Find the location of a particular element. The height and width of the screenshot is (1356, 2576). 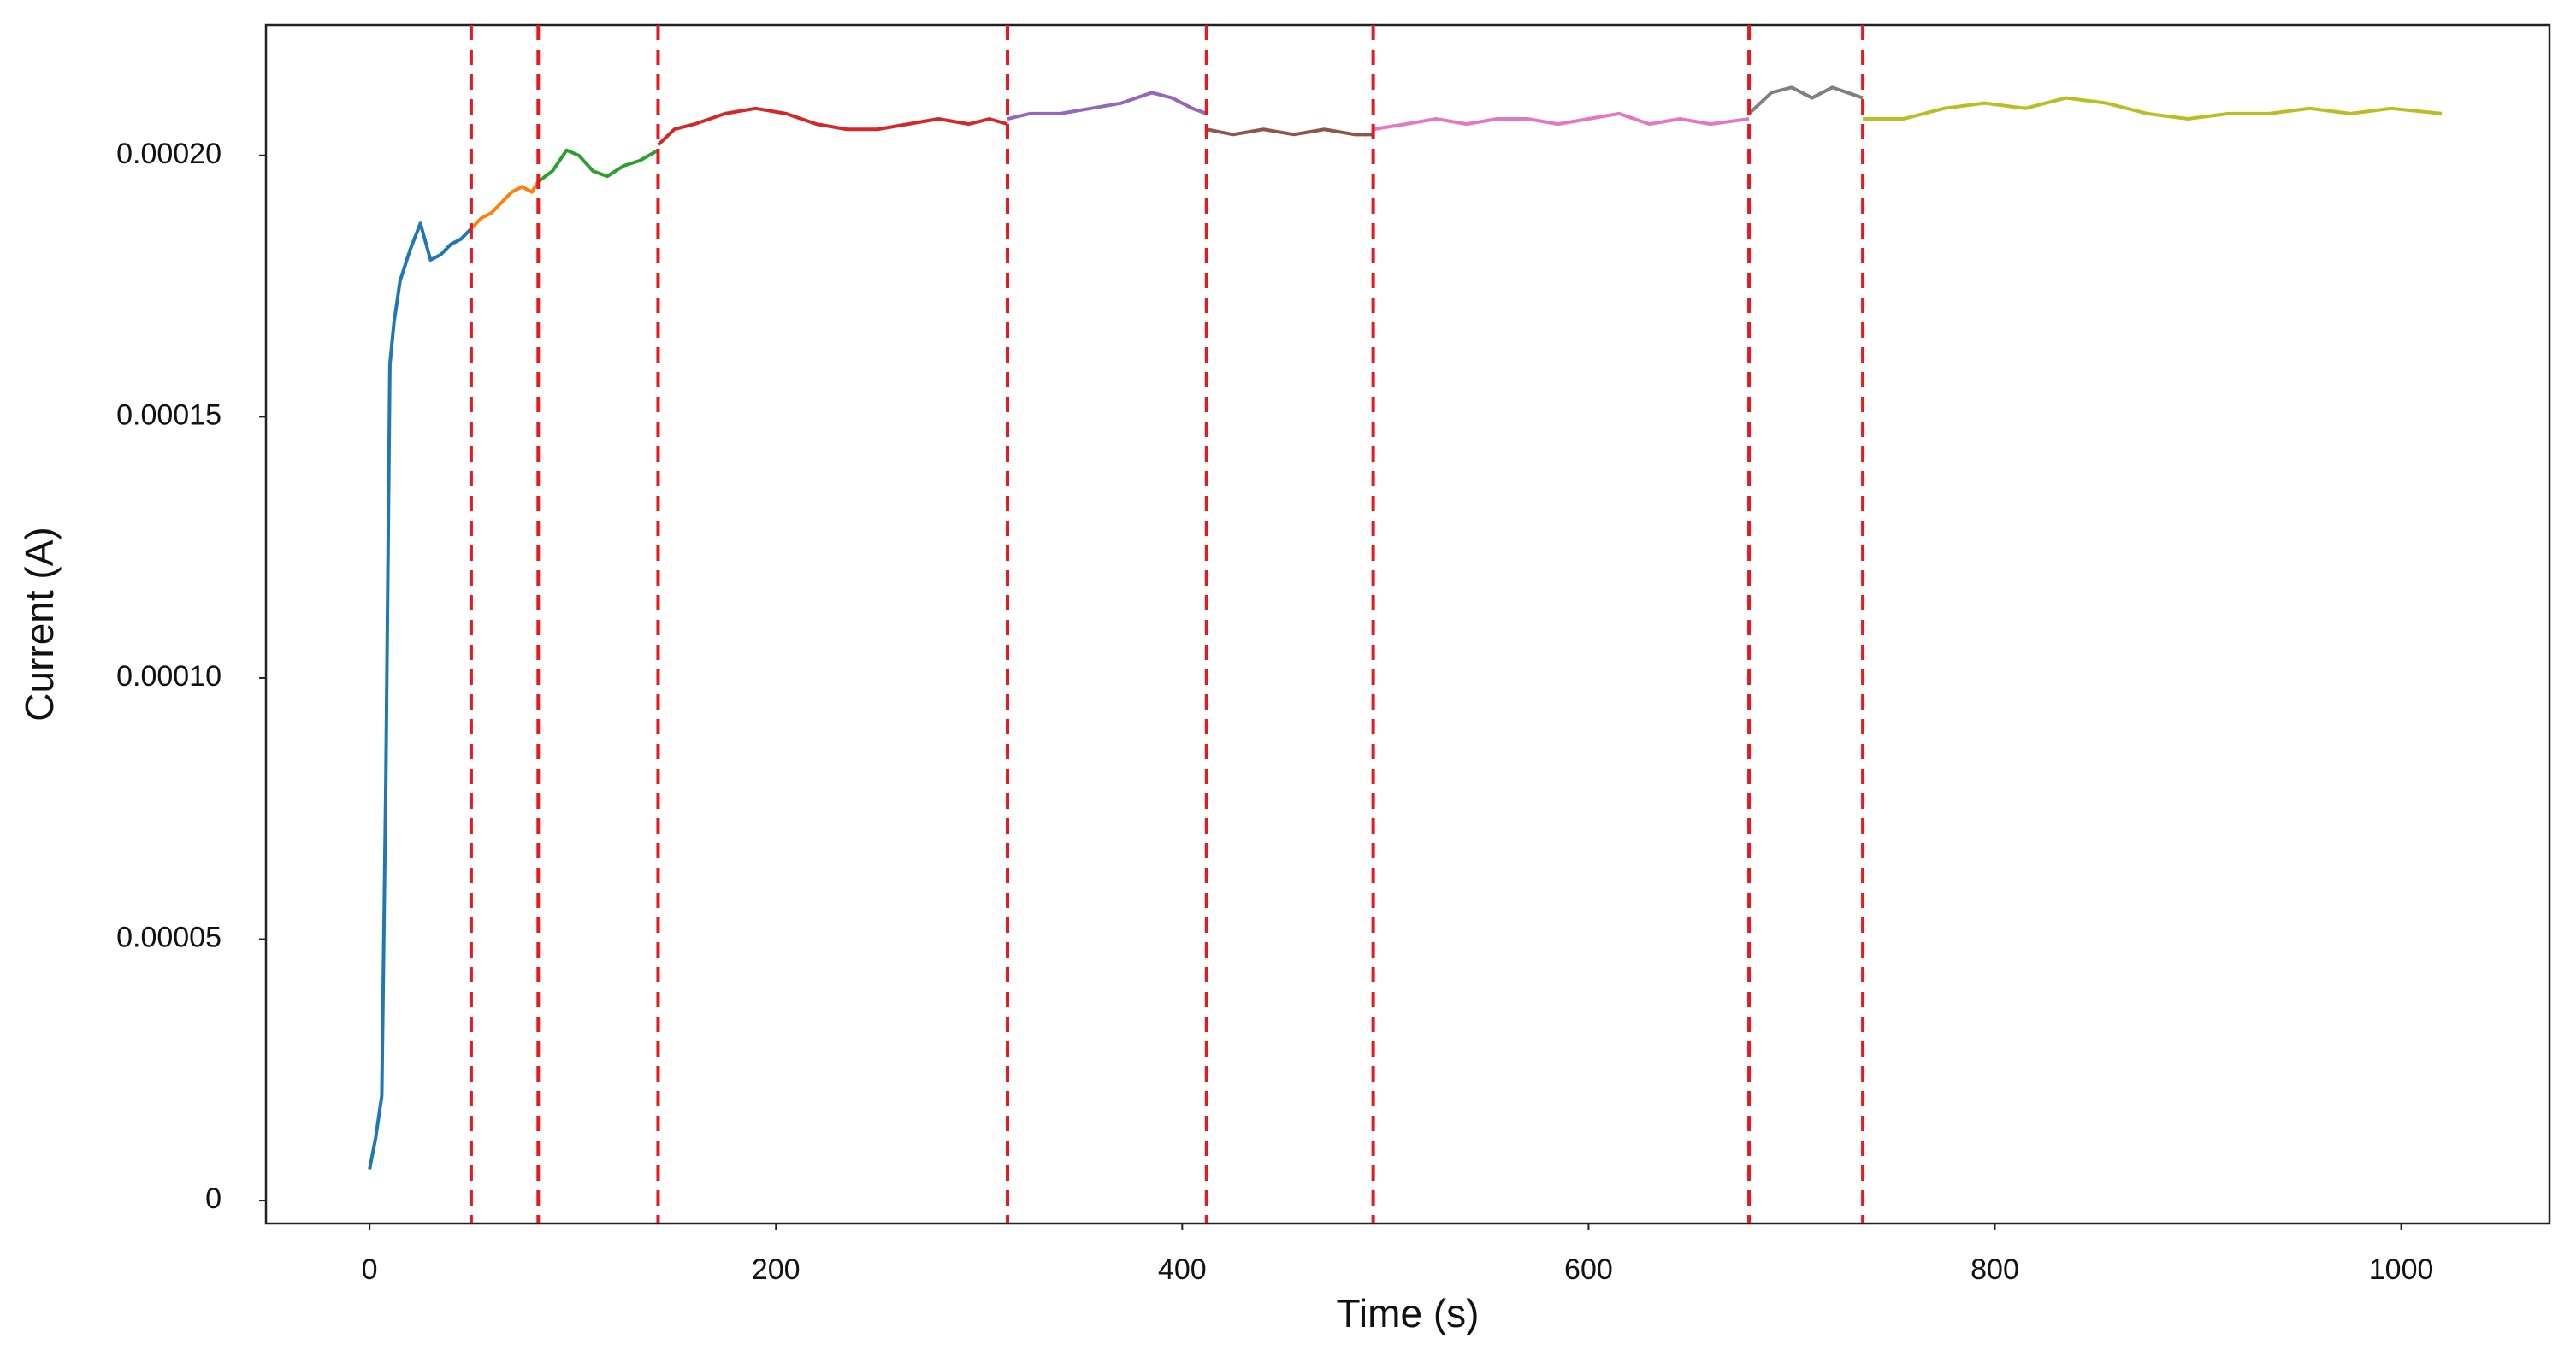

y-axis-title: Current (A) is located at coordinates (39, 624).